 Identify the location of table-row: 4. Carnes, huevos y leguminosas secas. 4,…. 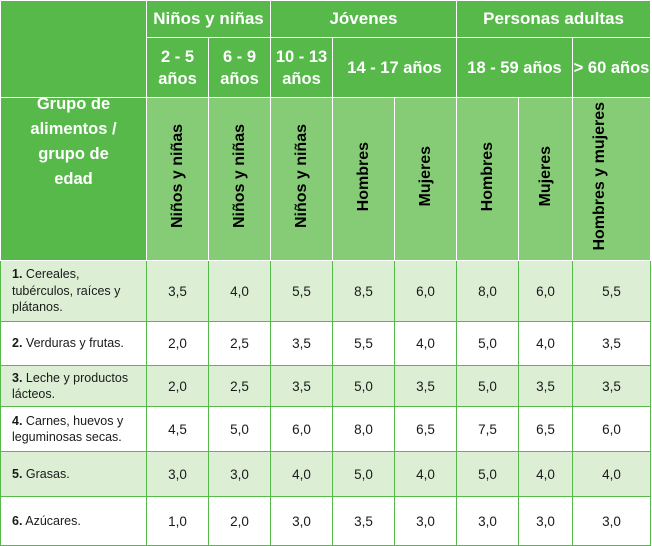
(326, 429).